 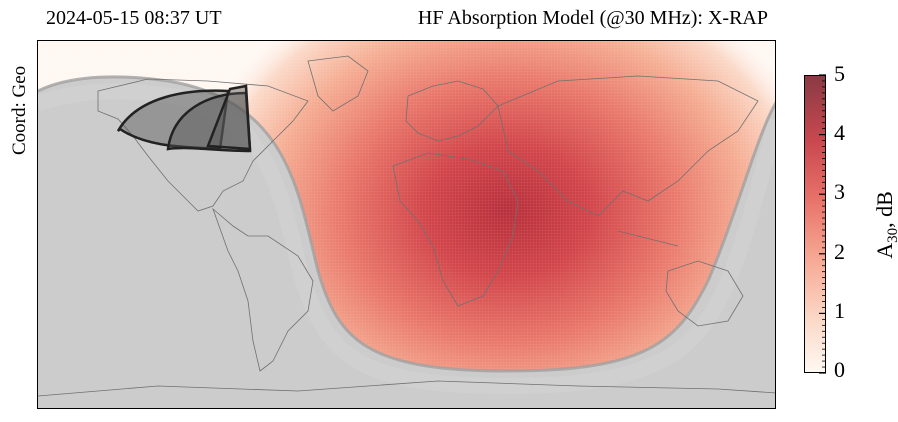 What do you see at coordinates (839, 132) in the screenshot?
I see `colorbar-tick-label: 4` at bounding box center [839, 132].